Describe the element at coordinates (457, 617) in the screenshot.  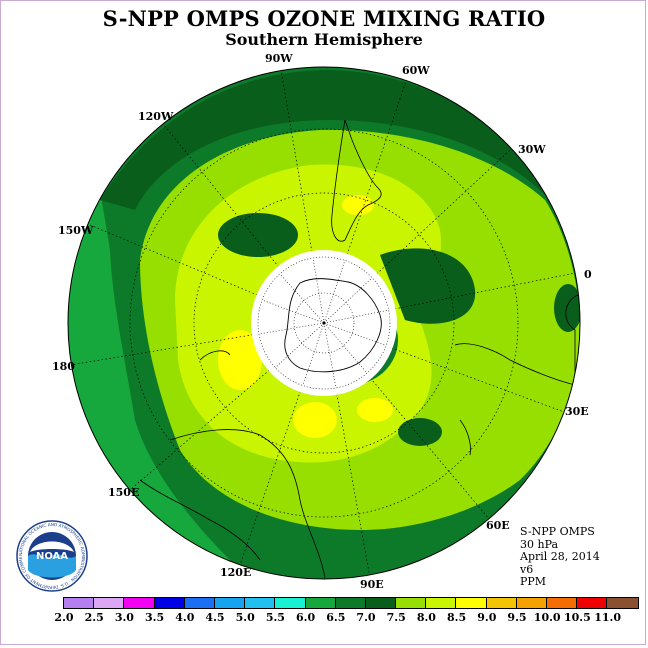
I see `colorbar-tick-label: 8.5` at that location.